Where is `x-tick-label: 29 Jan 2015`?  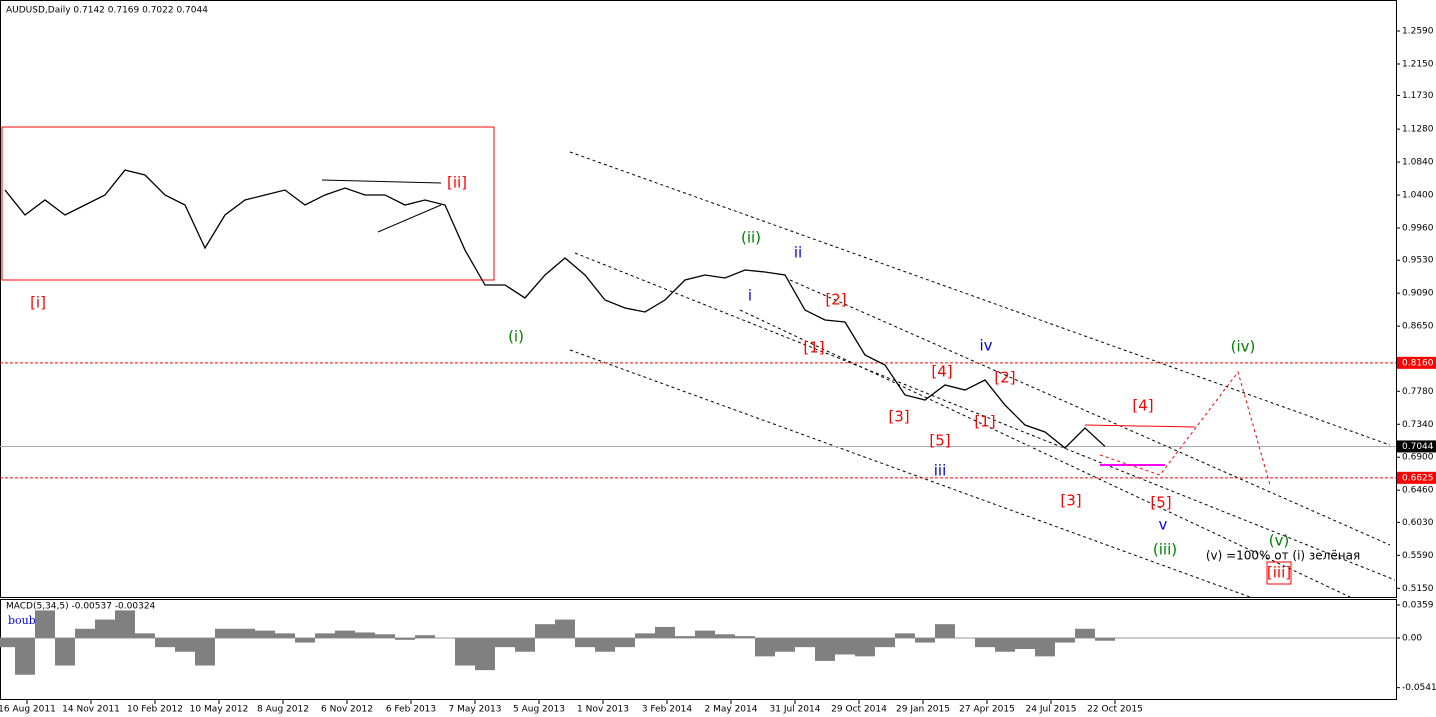 x-tick-label: 29 Jan 2015 is located at coordinates (923, 710).